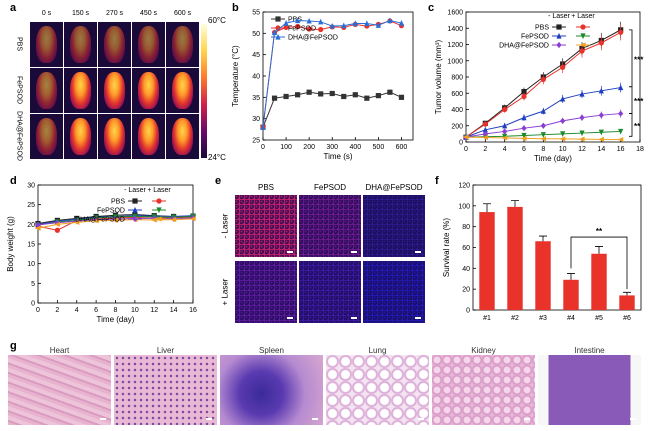 Image resolution: width=650 pixels, height=431 pixels. I want to click on y-tick-label: 40, so click(256, 77).